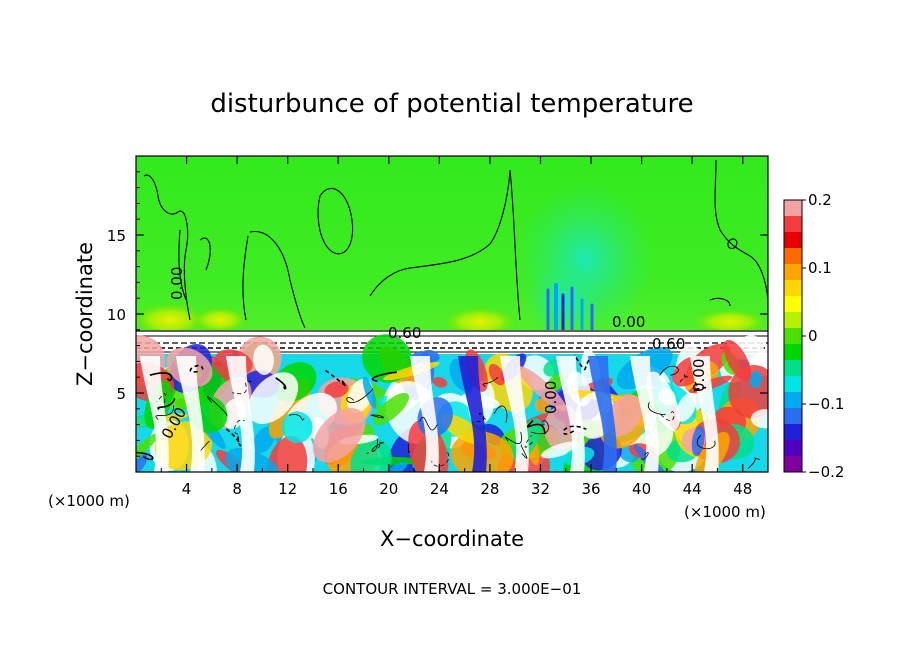 Image resolution: width=904 pixels, height=654 pixels. I want to click on x-unit-left: (×1000 m), so click(89, 501).